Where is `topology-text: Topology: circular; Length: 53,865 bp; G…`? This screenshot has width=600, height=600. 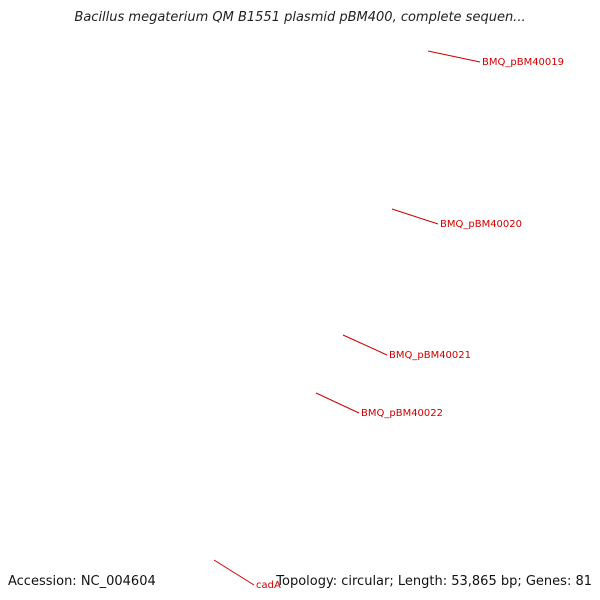 topology-text: Topology: circular; Length: 53,865 bp; G… is located at coordinates (434, 581).